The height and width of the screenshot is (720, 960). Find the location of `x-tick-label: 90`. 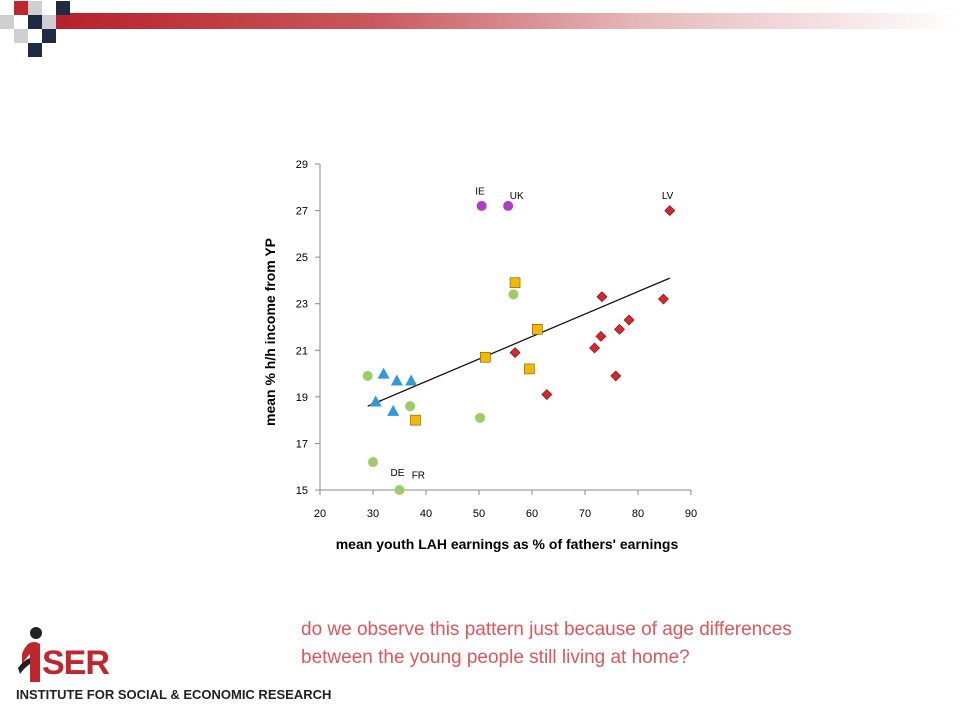

x-tick-label: 90 is located at coordinates (691, 514).